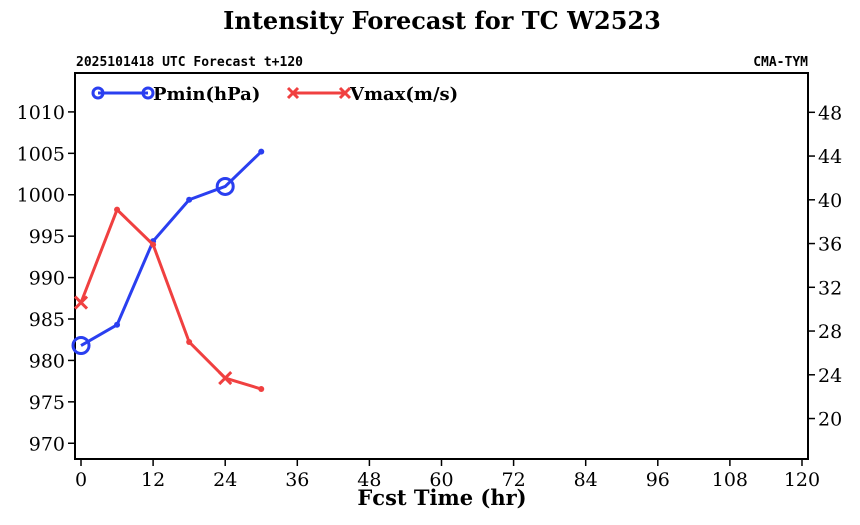 The width and height of the screenshot is (860, 525). Describe the element at coordinates (441, 497) in the screenshot. I see `x-axis-label: Fcst Time (hr)` at that location.